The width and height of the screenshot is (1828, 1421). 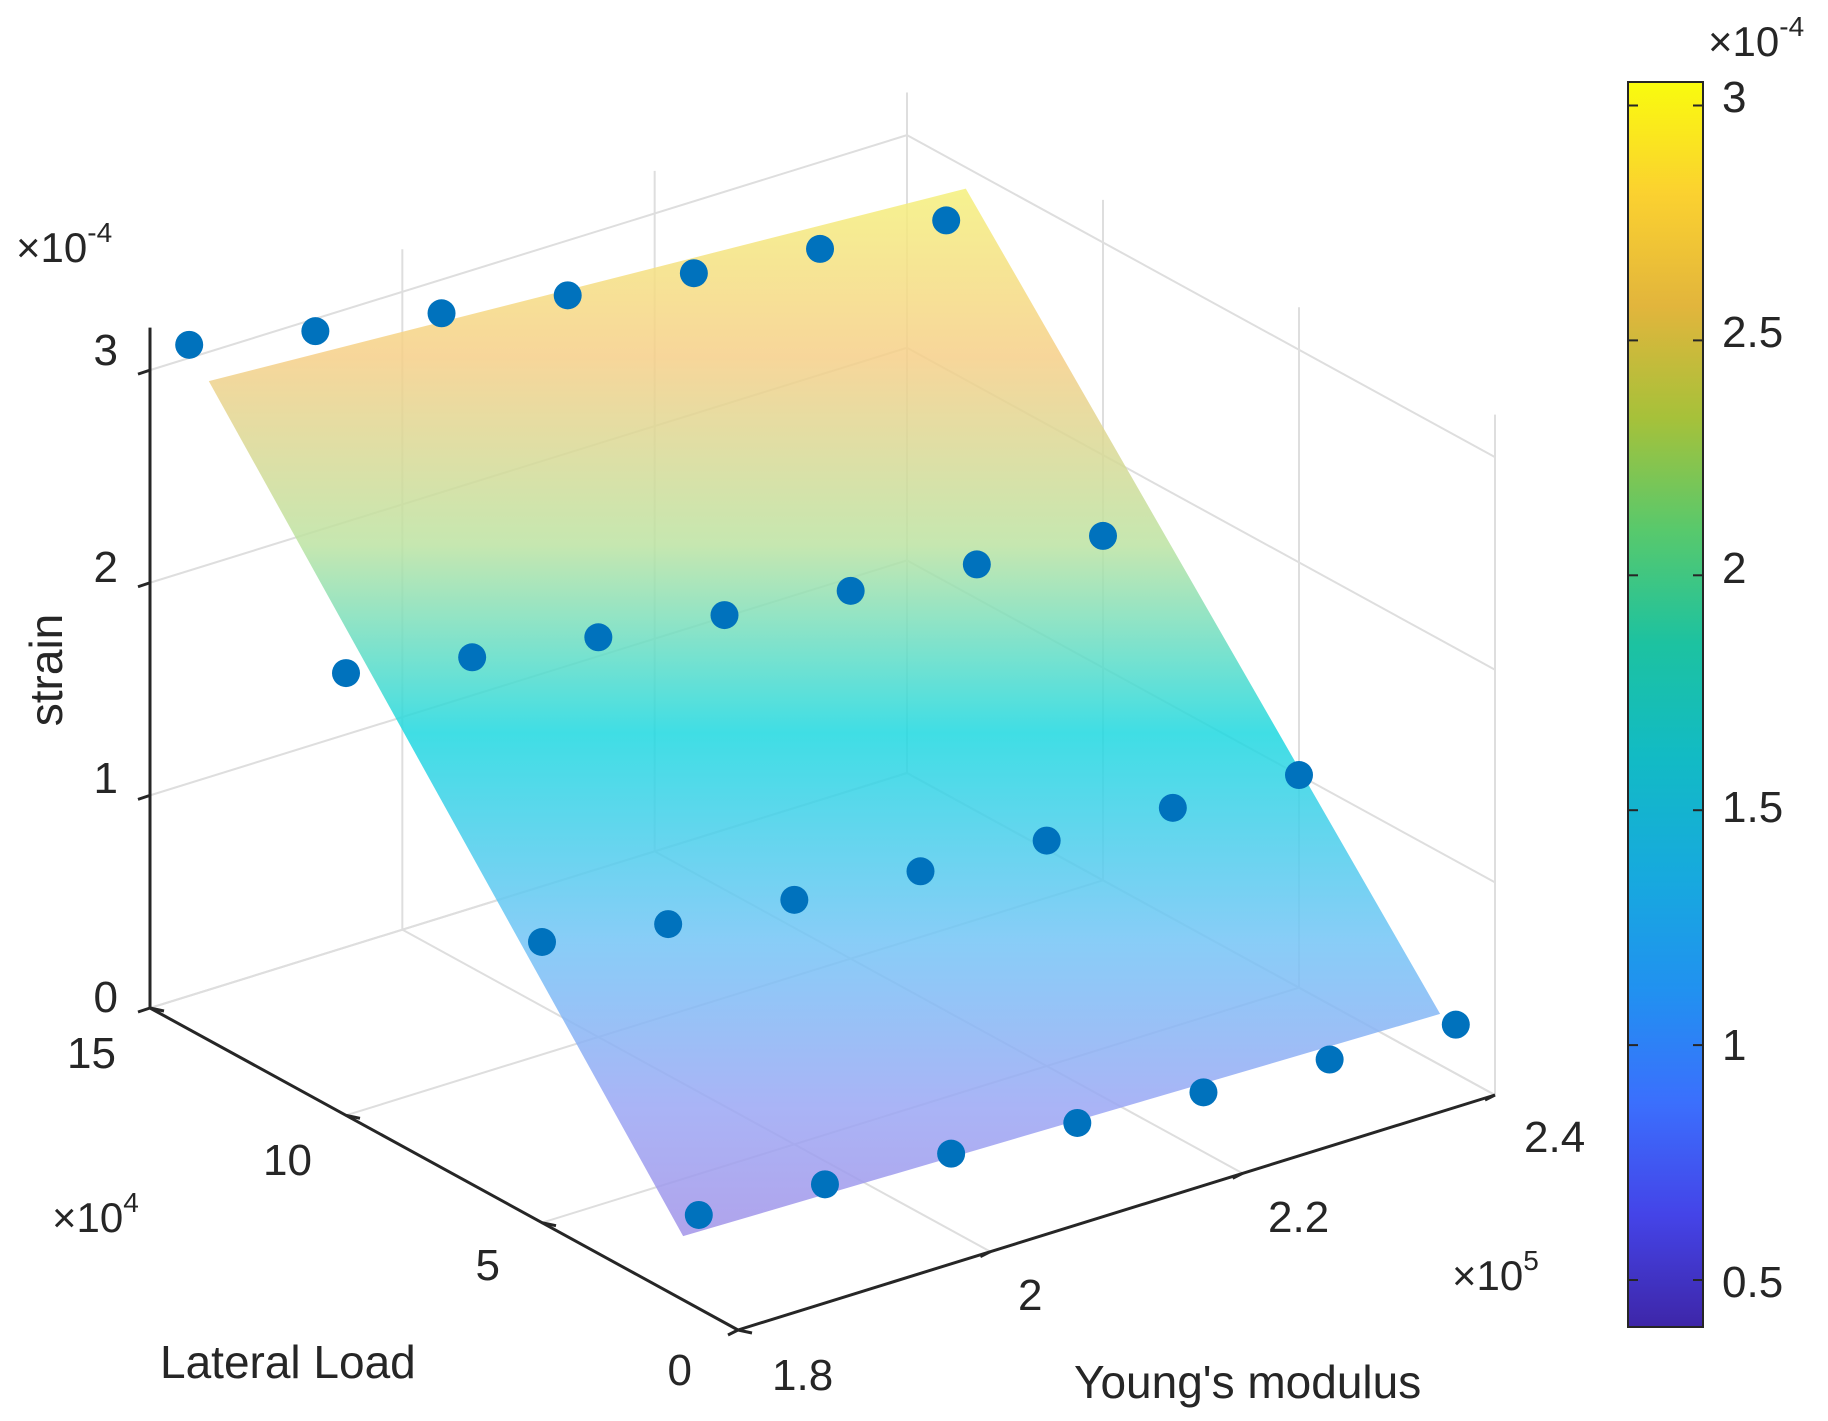 What do you see at coordinates (802, 1375) in the screenshot?
I see `x-tick-label-1.8: 1.8` at bounding box center [802, 1375].